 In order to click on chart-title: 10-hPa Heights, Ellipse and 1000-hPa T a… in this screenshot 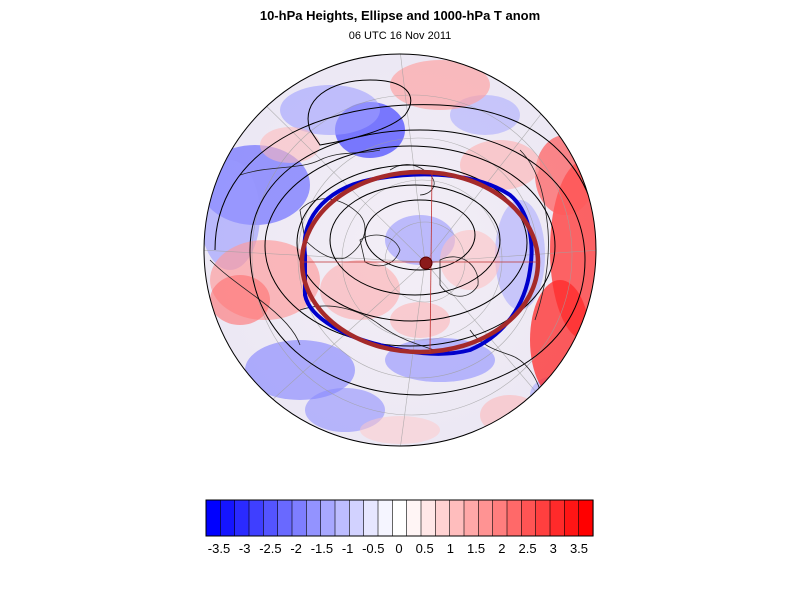, I will do `click(400, 15)`.